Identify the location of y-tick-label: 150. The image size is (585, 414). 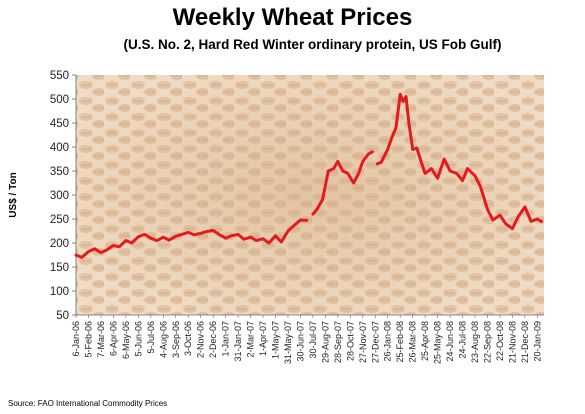
(59, 268).